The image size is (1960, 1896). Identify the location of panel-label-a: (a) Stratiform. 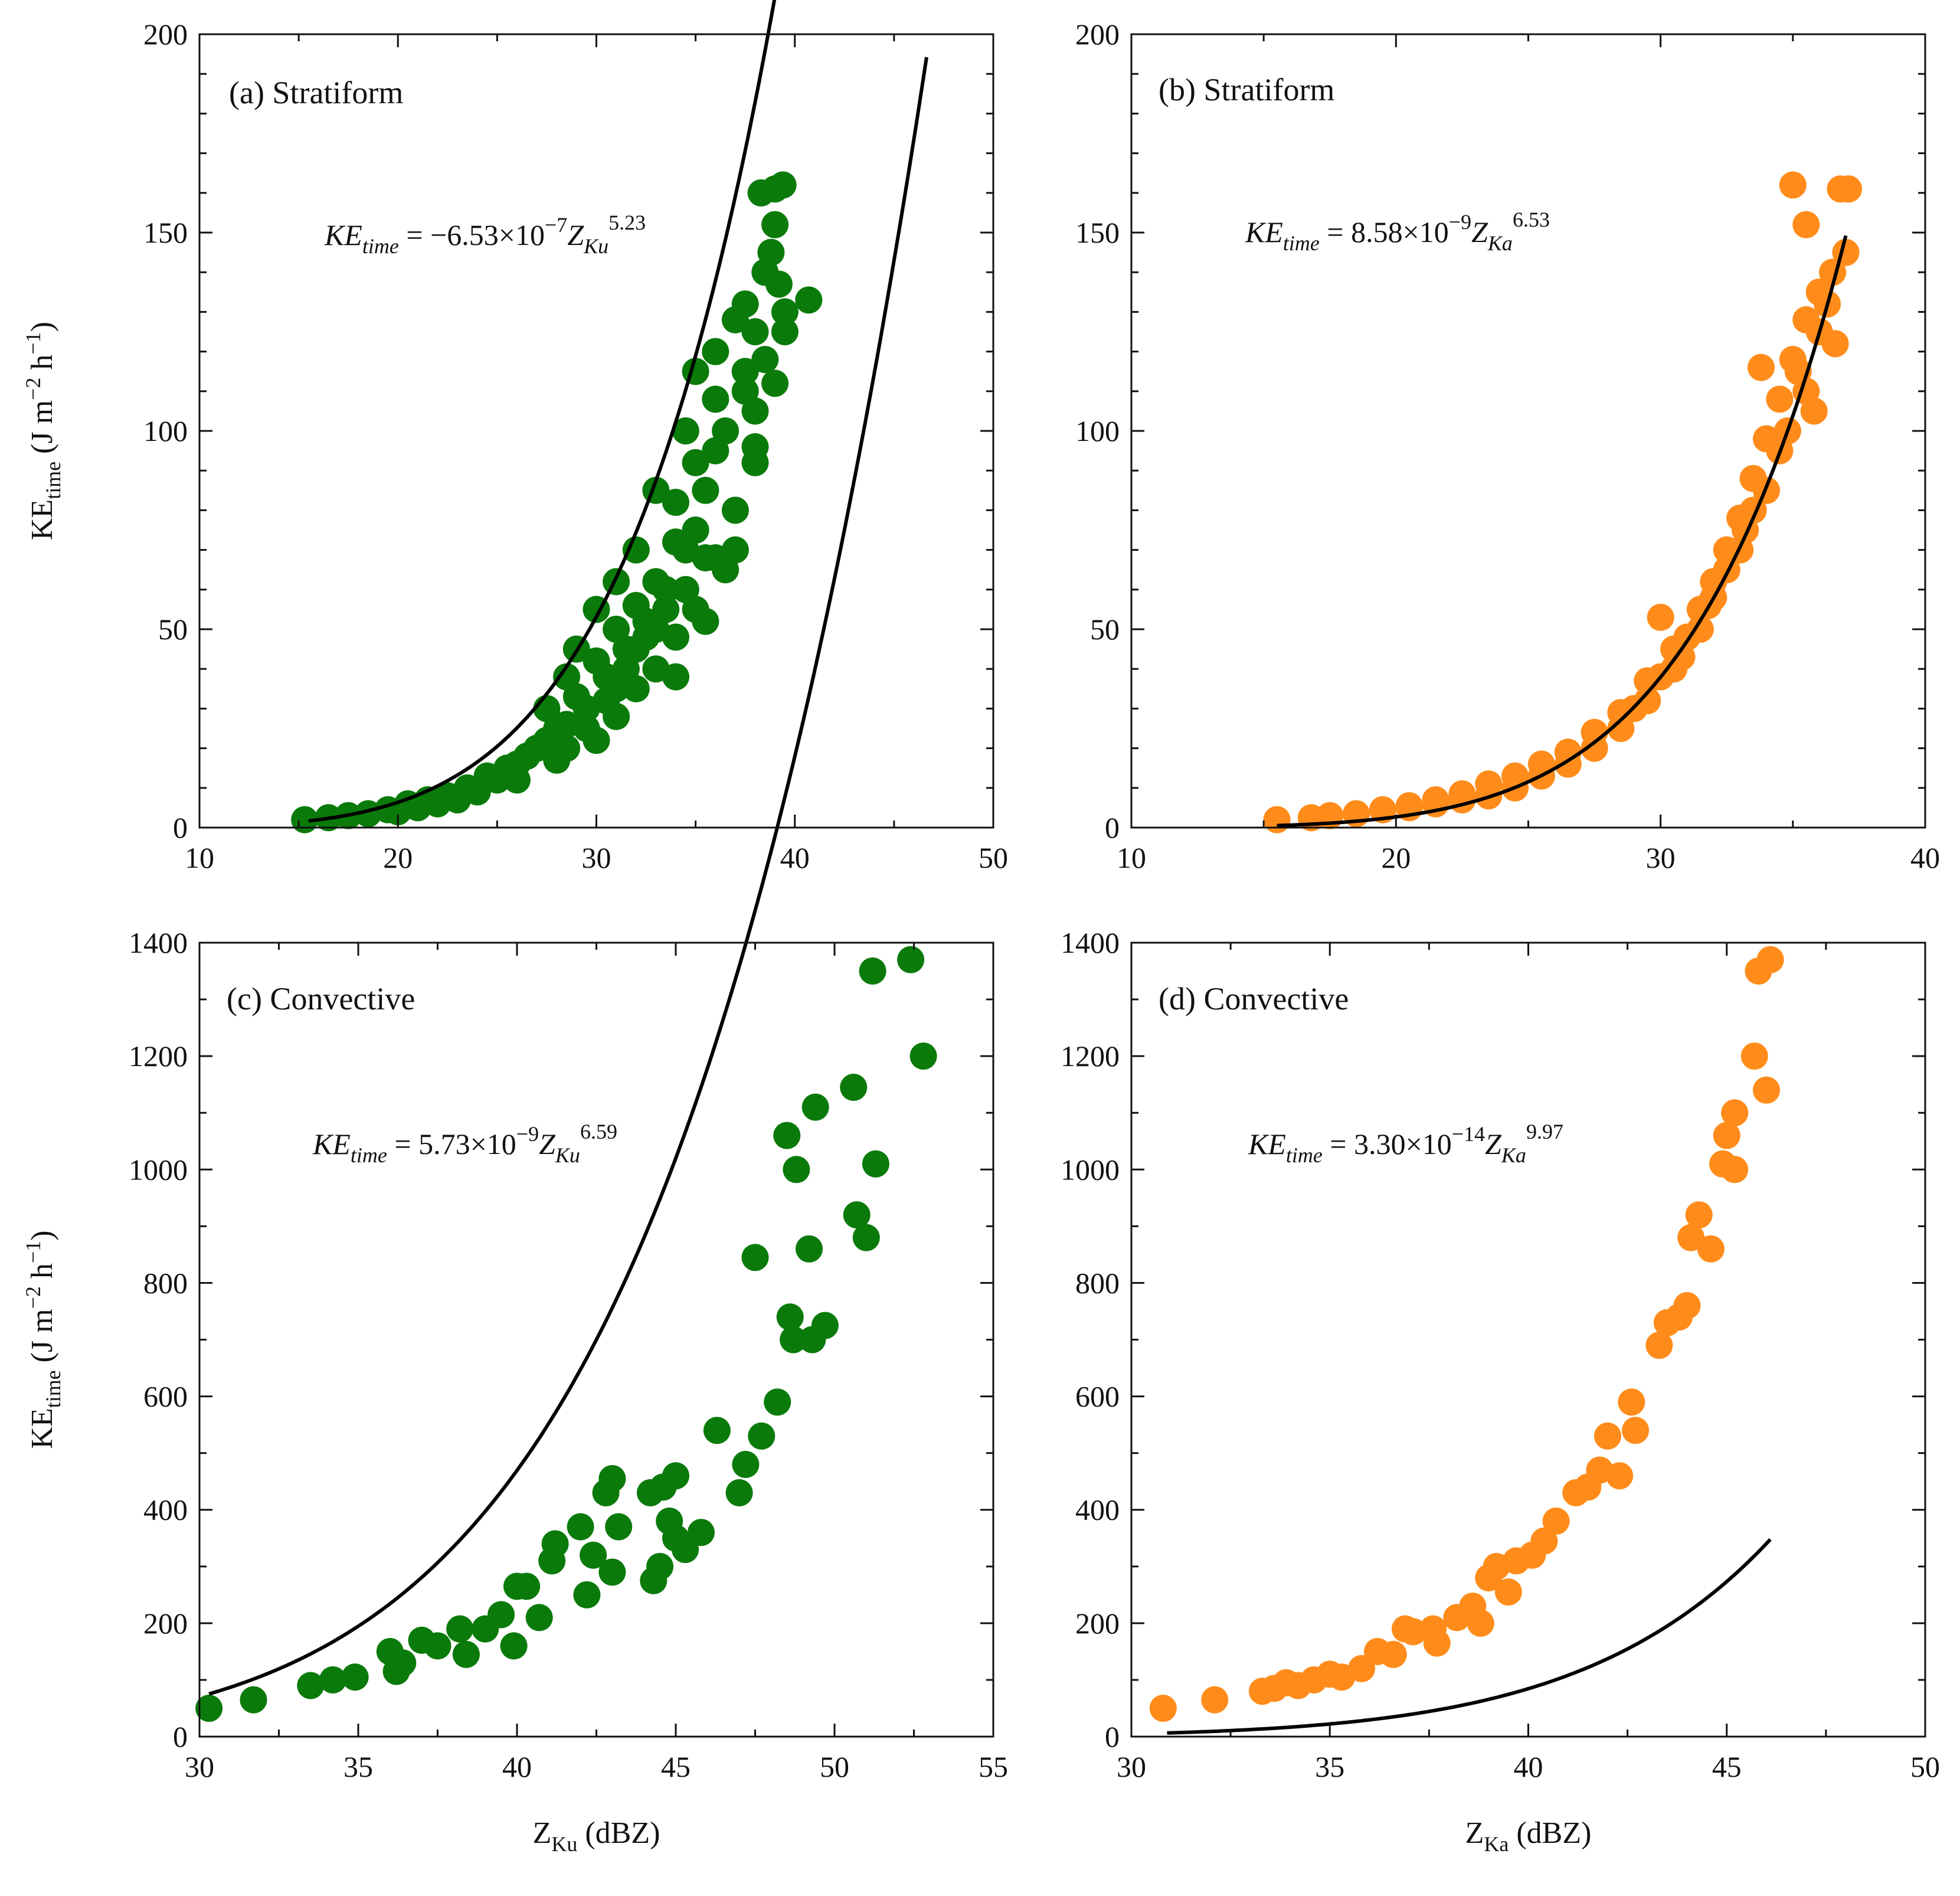
(316, 93).